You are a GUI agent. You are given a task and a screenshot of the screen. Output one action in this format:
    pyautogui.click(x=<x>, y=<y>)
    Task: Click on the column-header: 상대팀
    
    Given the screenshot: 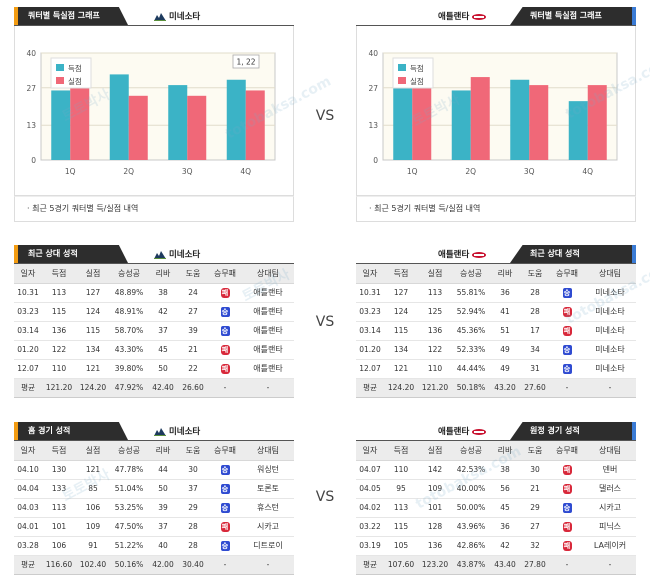 What is the action you would take?
    pyautogui.click(x=610, y=274)
    